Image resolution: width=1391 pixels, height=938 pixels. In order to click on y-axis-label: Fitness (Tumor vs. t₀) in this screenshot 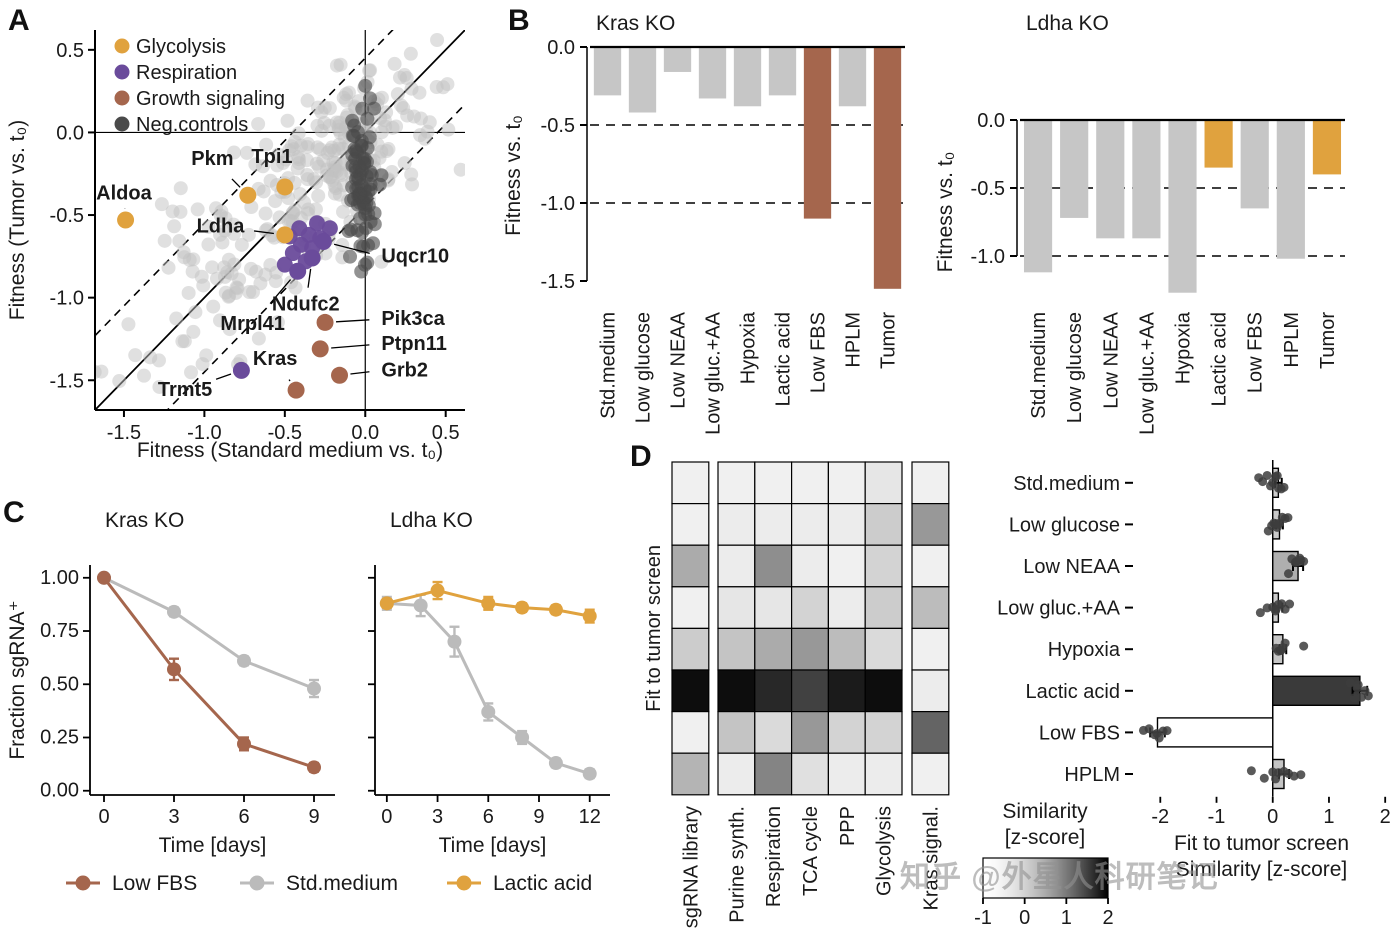, I will do `click(17, 220)`.